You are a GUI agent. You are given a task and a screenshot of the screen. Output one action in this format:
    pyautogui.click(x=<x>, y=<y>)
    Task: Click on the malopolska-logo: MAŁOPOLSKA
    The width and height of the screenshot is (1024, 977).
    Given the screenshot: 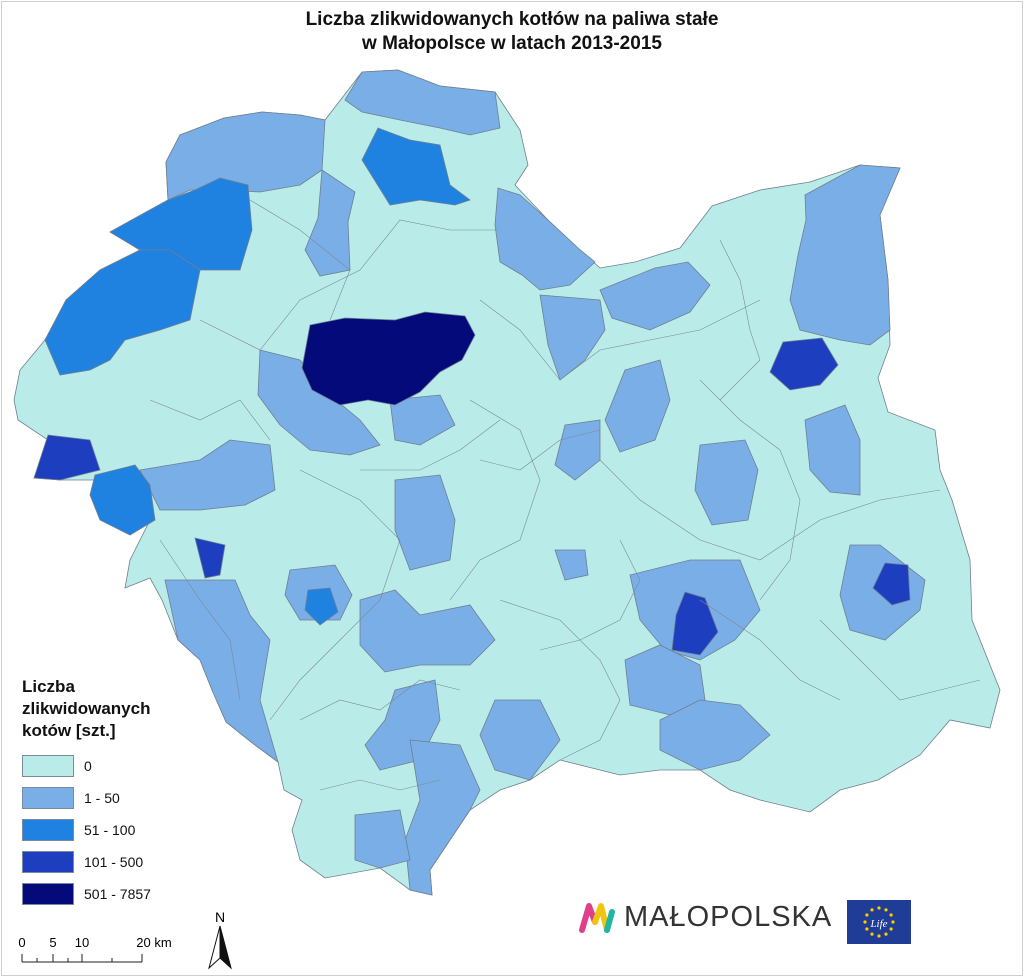 What is the action you would take?
    pyautogui.click(x=705, y=917)
    